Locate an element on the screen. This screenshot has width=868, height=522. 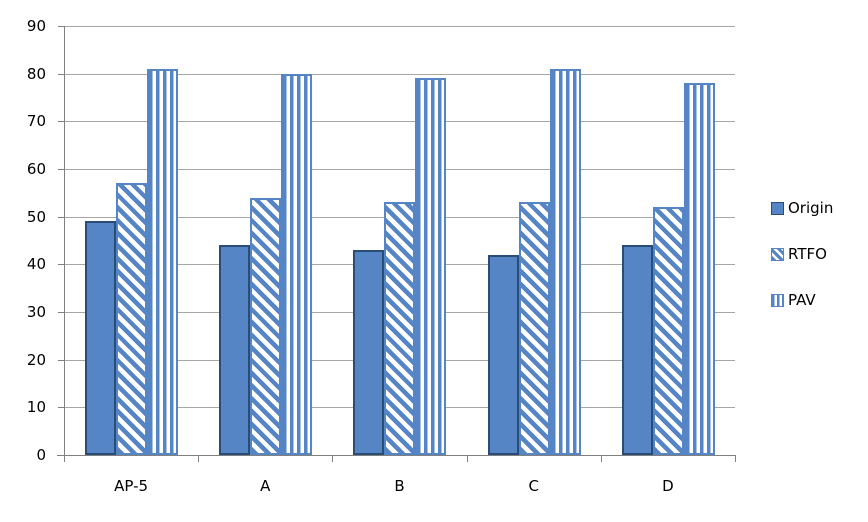
y-tick-label: 70 is located at coordinates (36, 121).